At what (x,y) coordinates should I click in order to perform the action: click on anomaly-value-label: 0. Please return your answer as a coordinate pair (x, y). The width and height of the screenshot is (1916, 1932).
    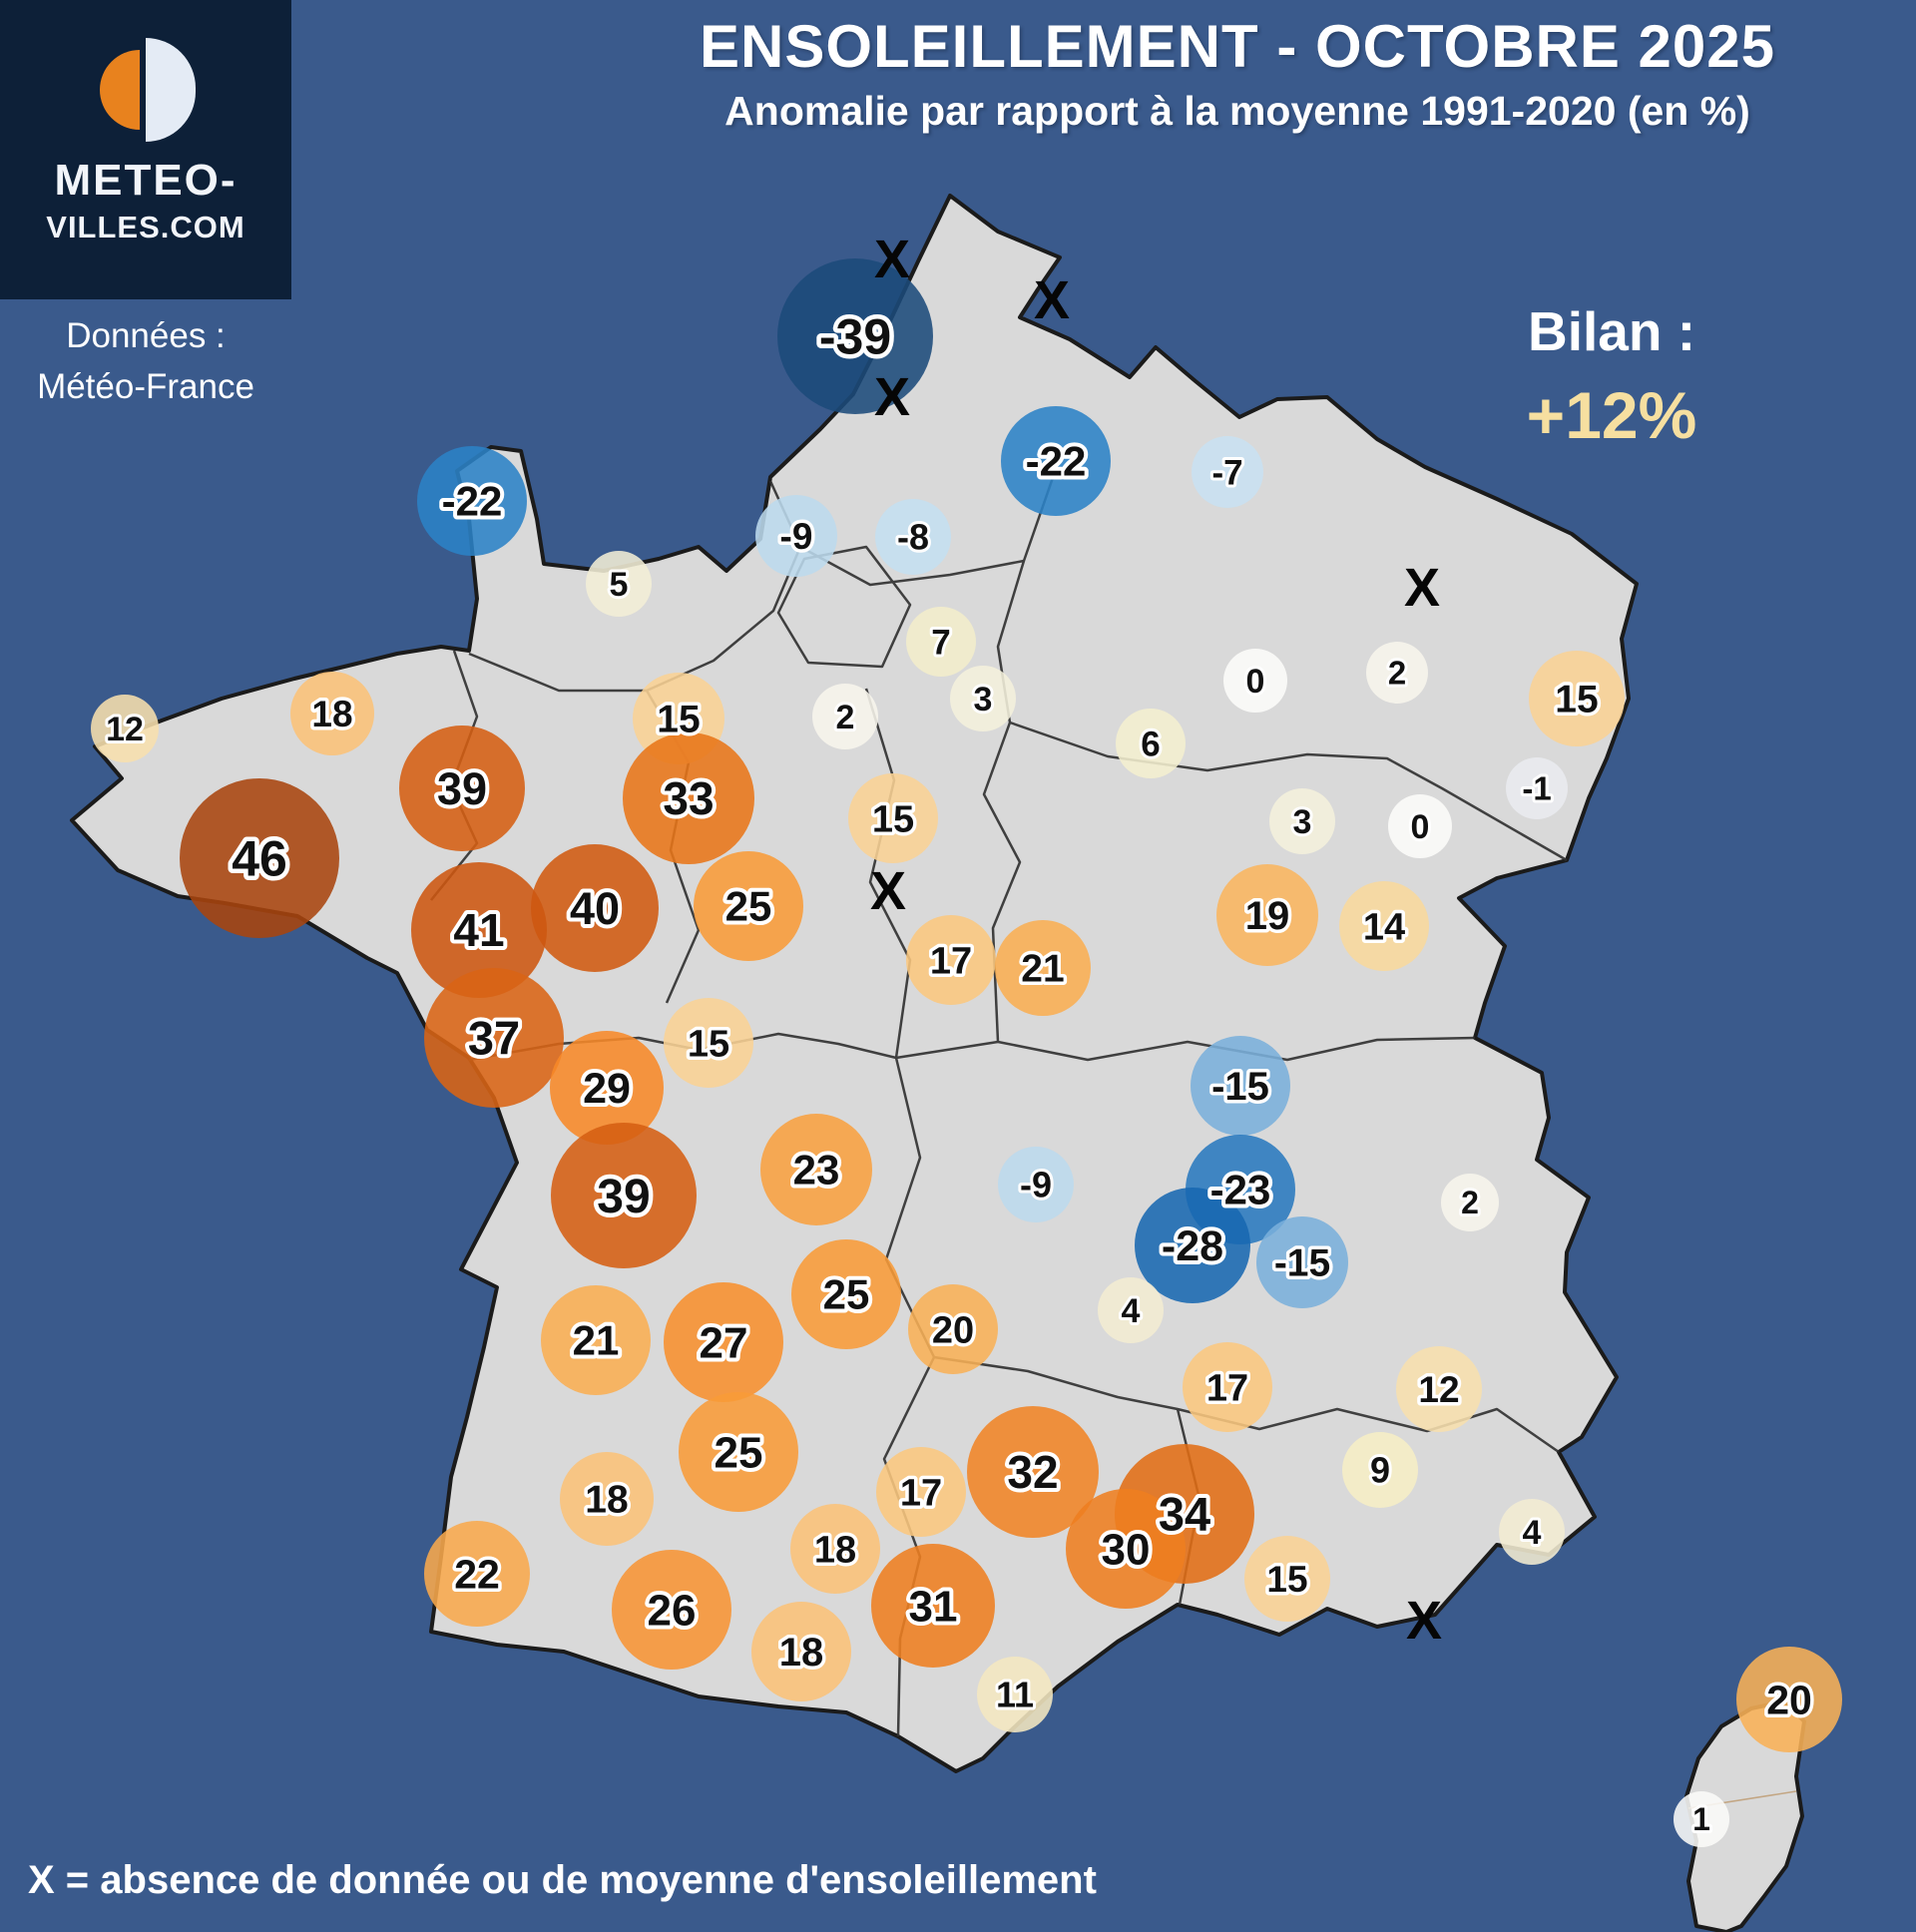
    Looking at the image, I should click on (1420, 827).